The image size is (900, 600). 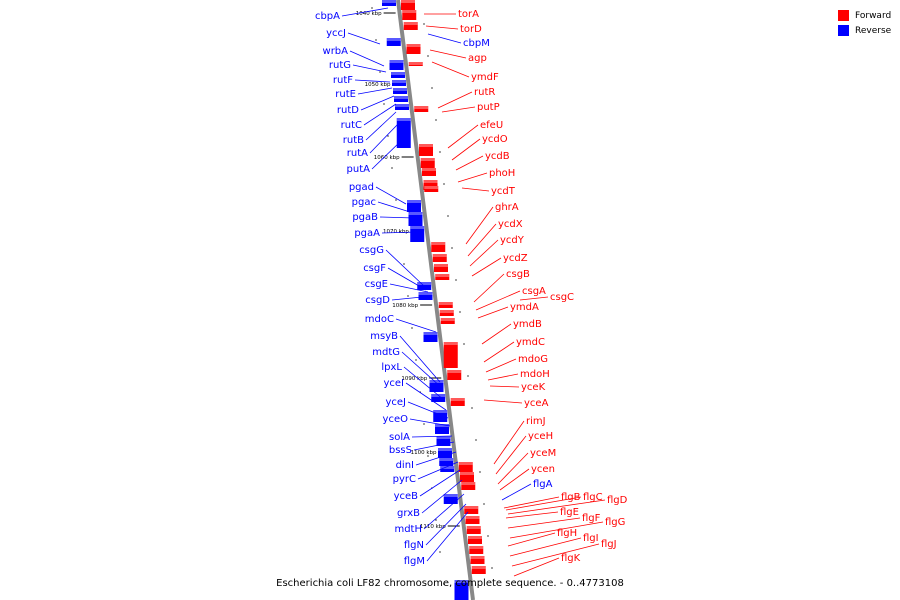 I want to click on reverse-gene-label: lpxL, so click(x=391, y=367).